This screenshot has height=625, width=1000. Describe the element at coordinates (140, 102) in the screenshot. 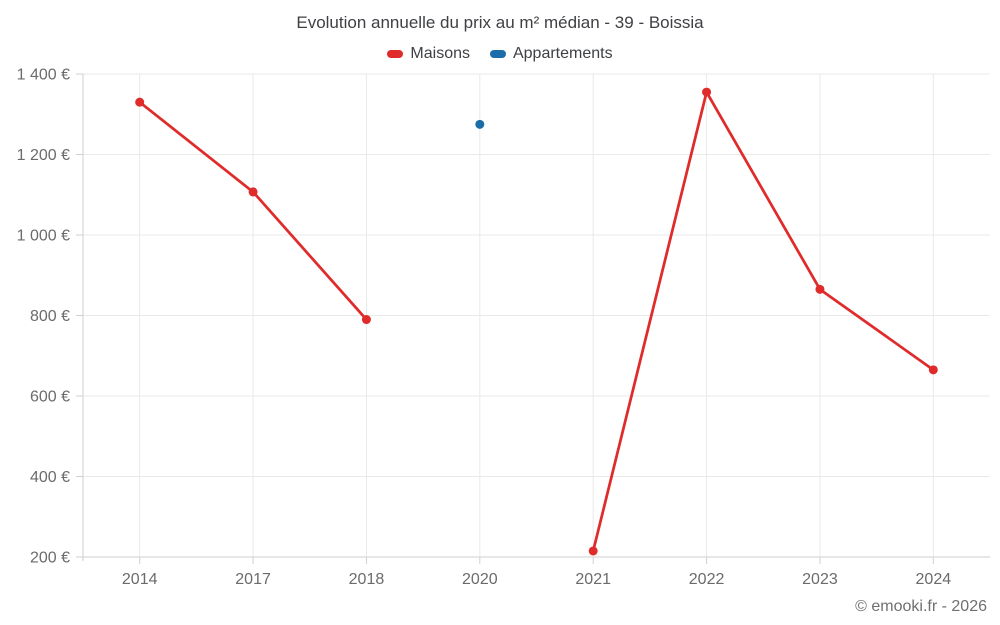

I see `data-point-maisons-2014` at that location.